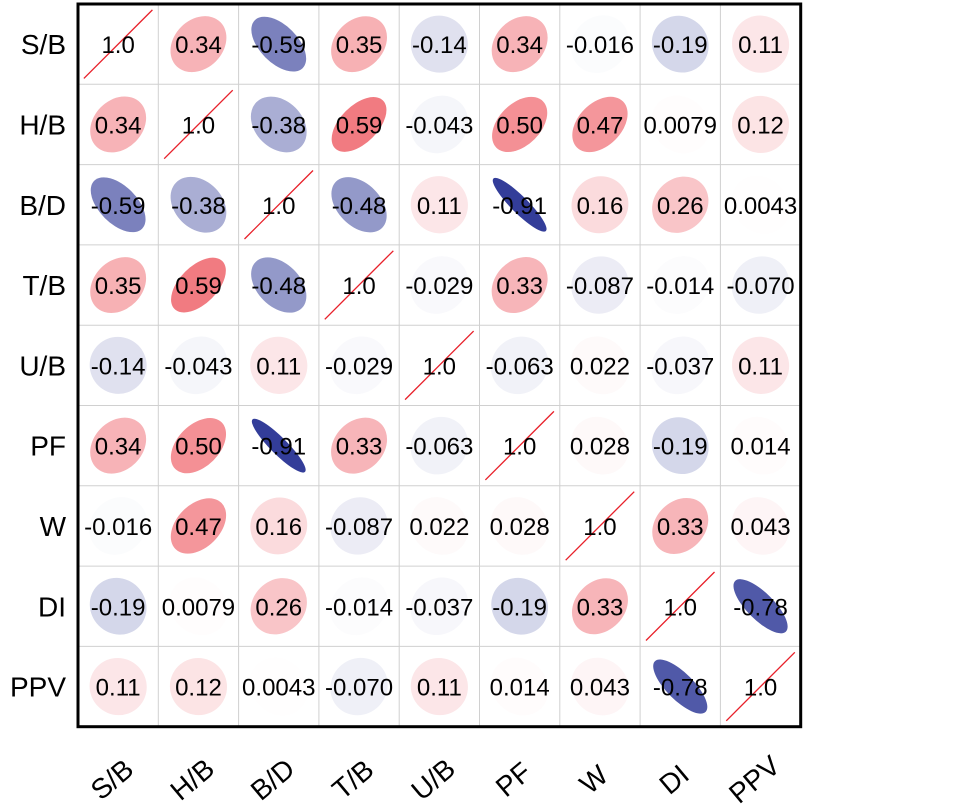 The image size is (980, 811). Describe the element at coordinates (44, 285) in the screenshot. I see `row-label: T/B` at that location.